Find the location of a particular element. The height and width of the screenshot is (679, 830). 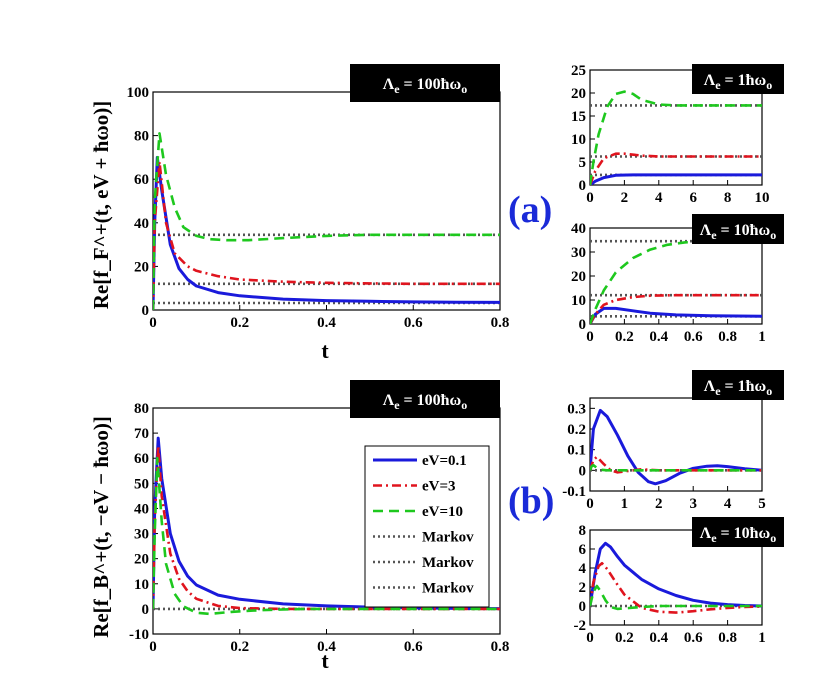

y-tick-label: 25 is located at coordinates (578, 71).